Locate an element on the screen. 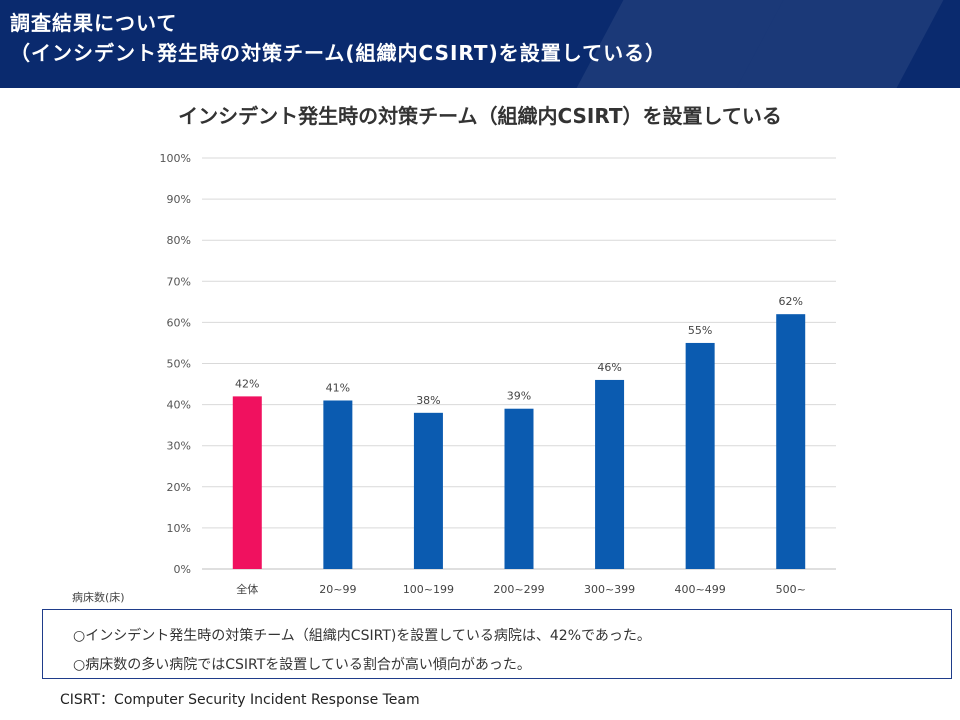 The height and width of the screenshot is (720, 960). data-label: 55% is located at coordinates (700, 330).